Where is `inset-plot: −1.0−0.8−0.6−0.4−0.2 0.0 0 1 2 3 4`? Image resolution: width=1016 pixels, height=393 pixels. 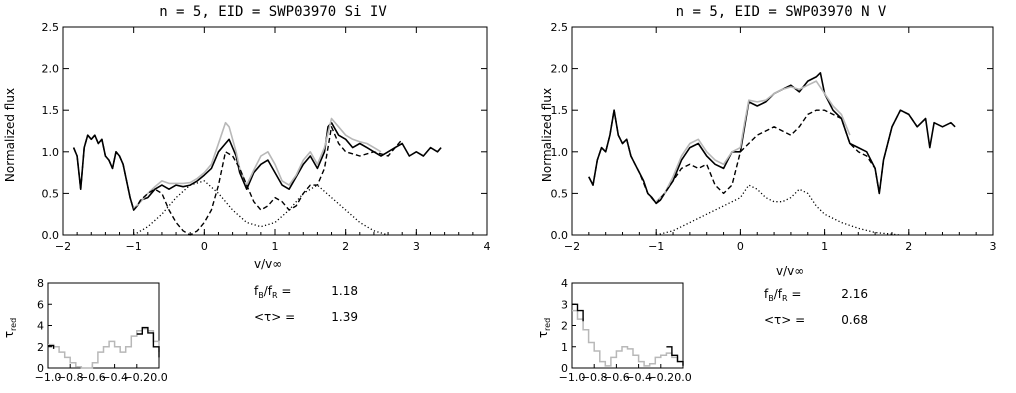
inset-plot: −1.0−0.8−0.6−0.4−0.2 0.0 0 1 2 3 4 is located at coordinates (625, 330).